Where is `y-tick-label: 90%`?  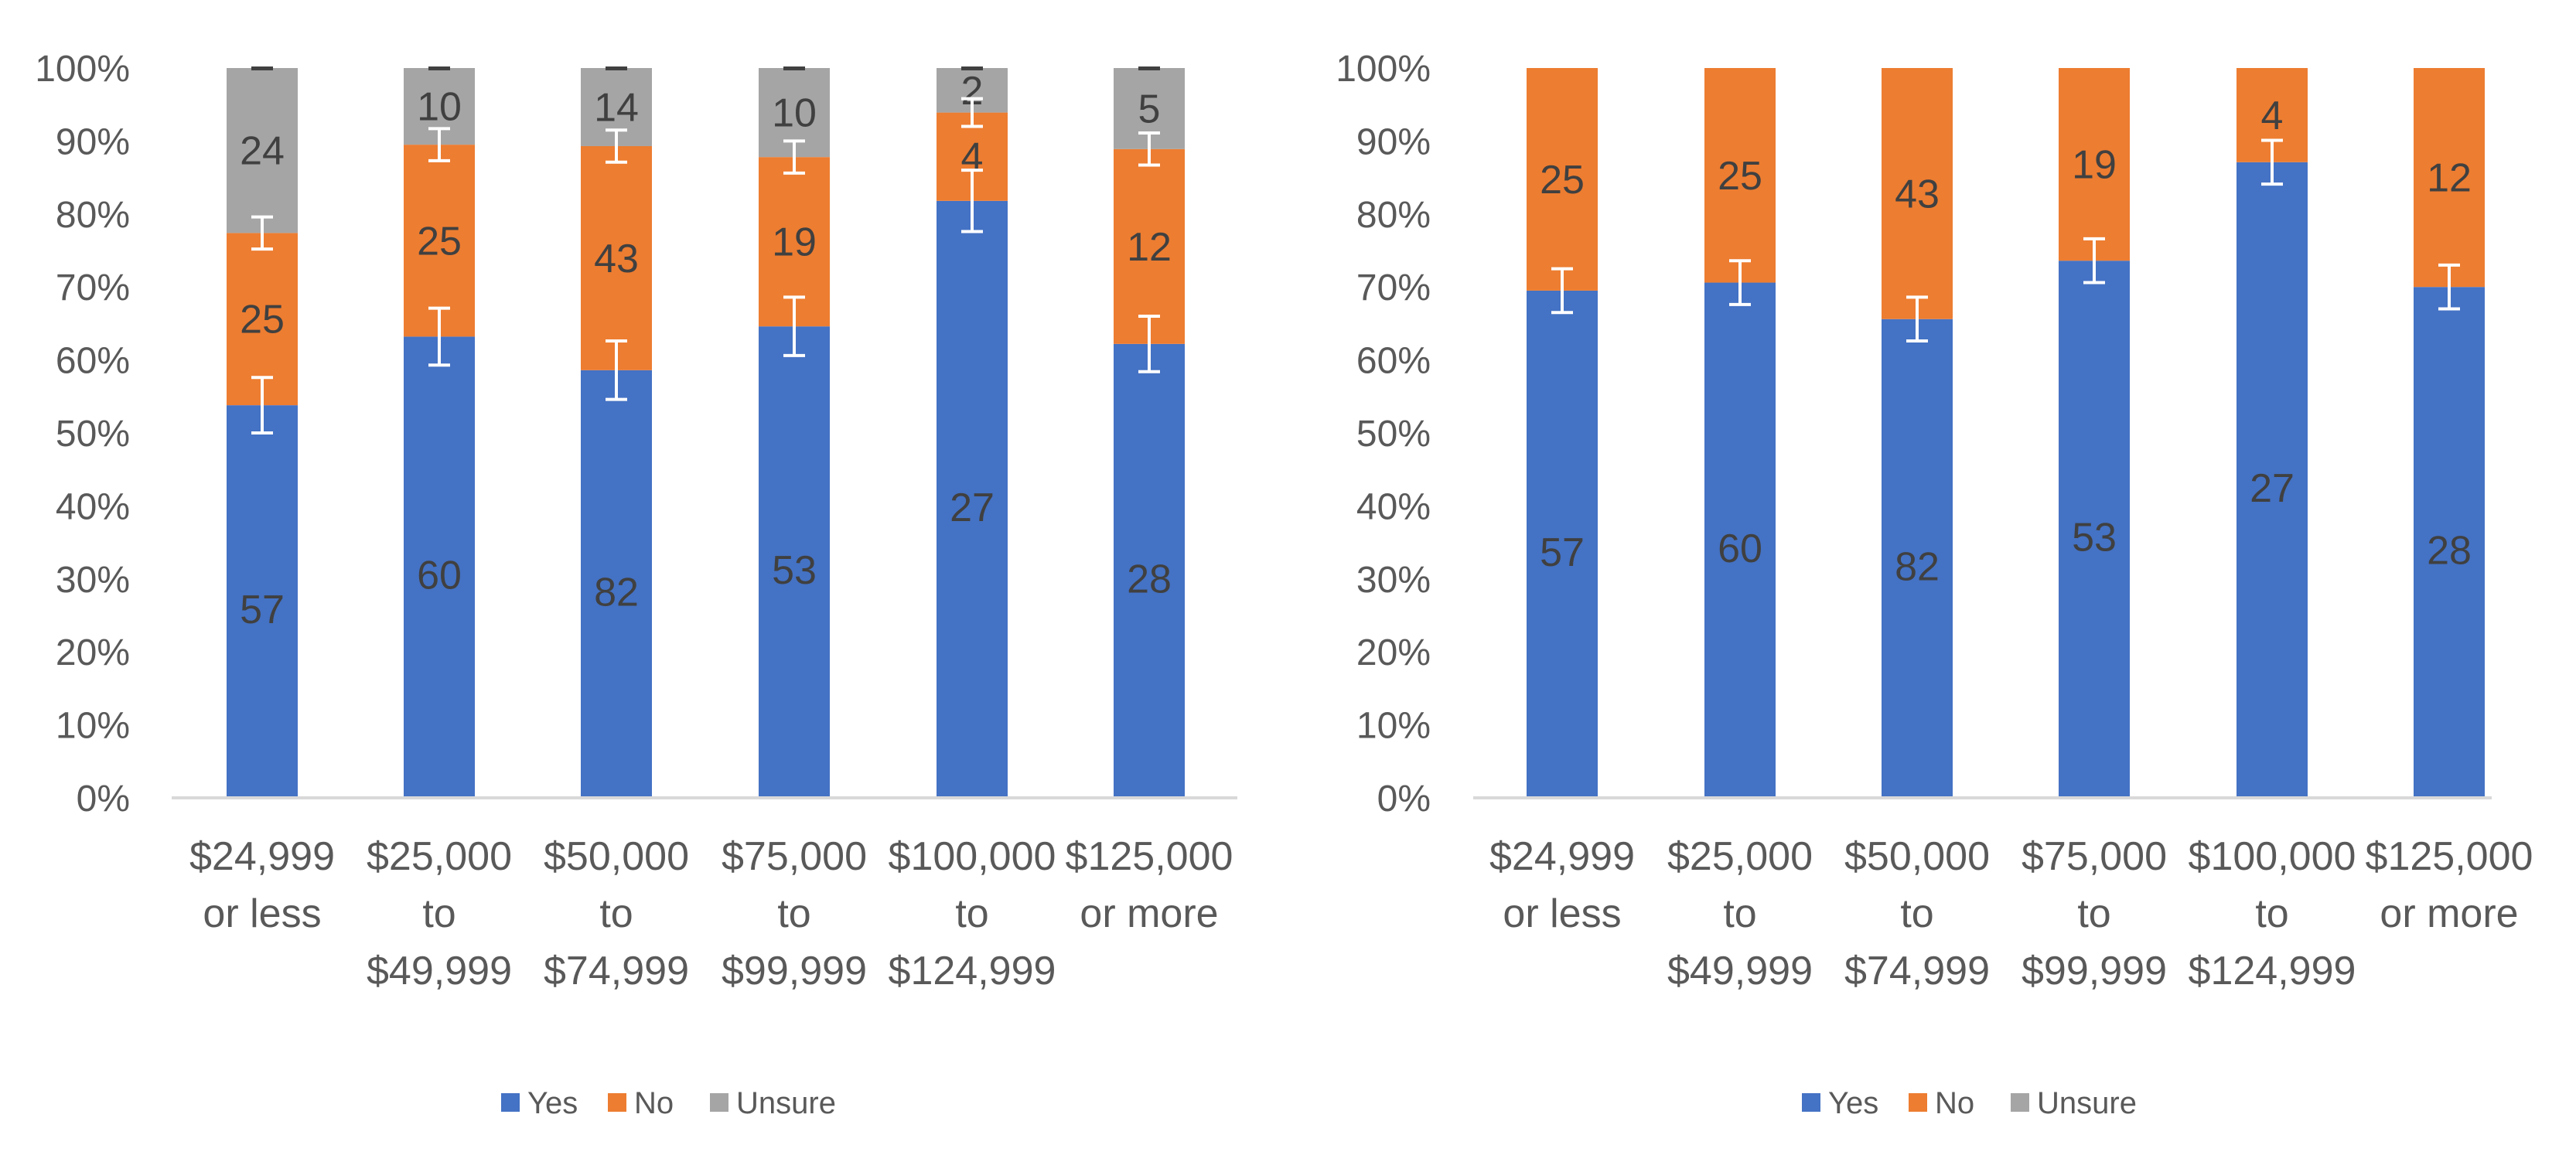 y-tick-label: 90% is located at coordinates (1393, 141).